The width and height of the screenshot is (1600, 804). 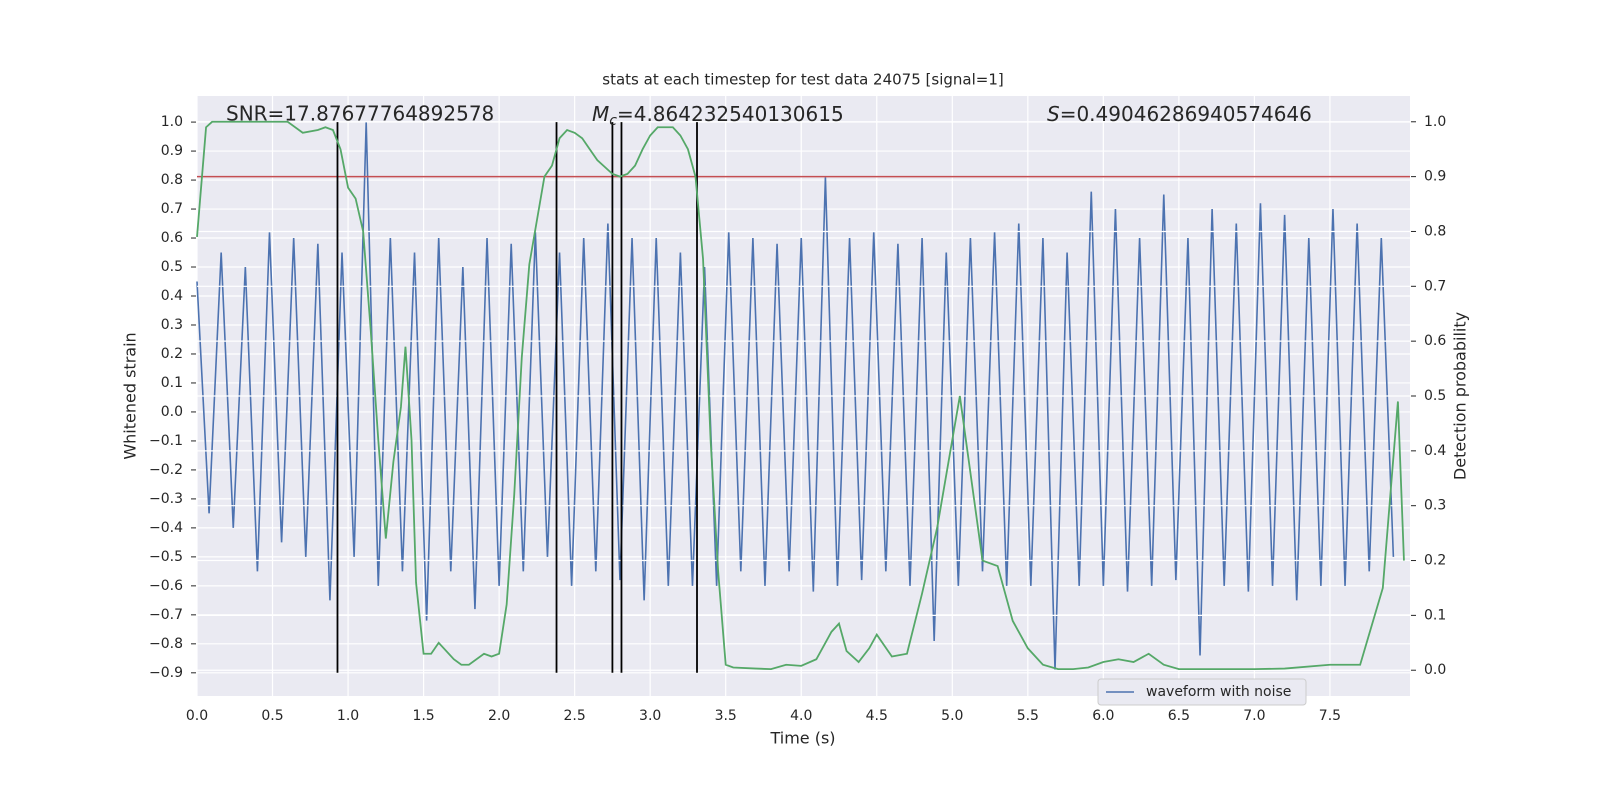 What do you see at coordinates (172, 354) in the screenshot?
I see `y-tick-label: 0.2` at bounding box center [172, 354].